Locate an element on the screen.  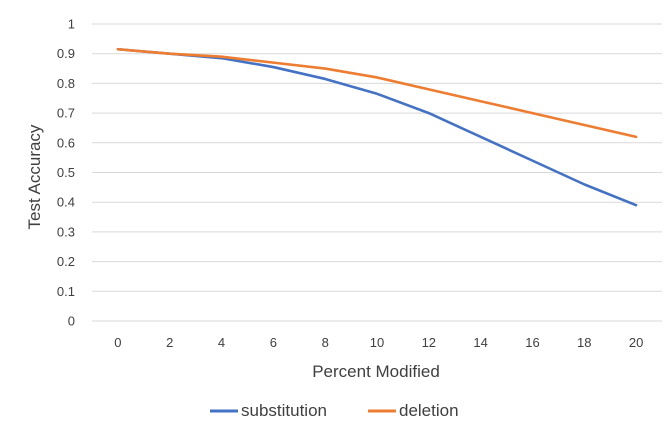
y-tick-label: 0.8 is located at coordinates (66, 83).